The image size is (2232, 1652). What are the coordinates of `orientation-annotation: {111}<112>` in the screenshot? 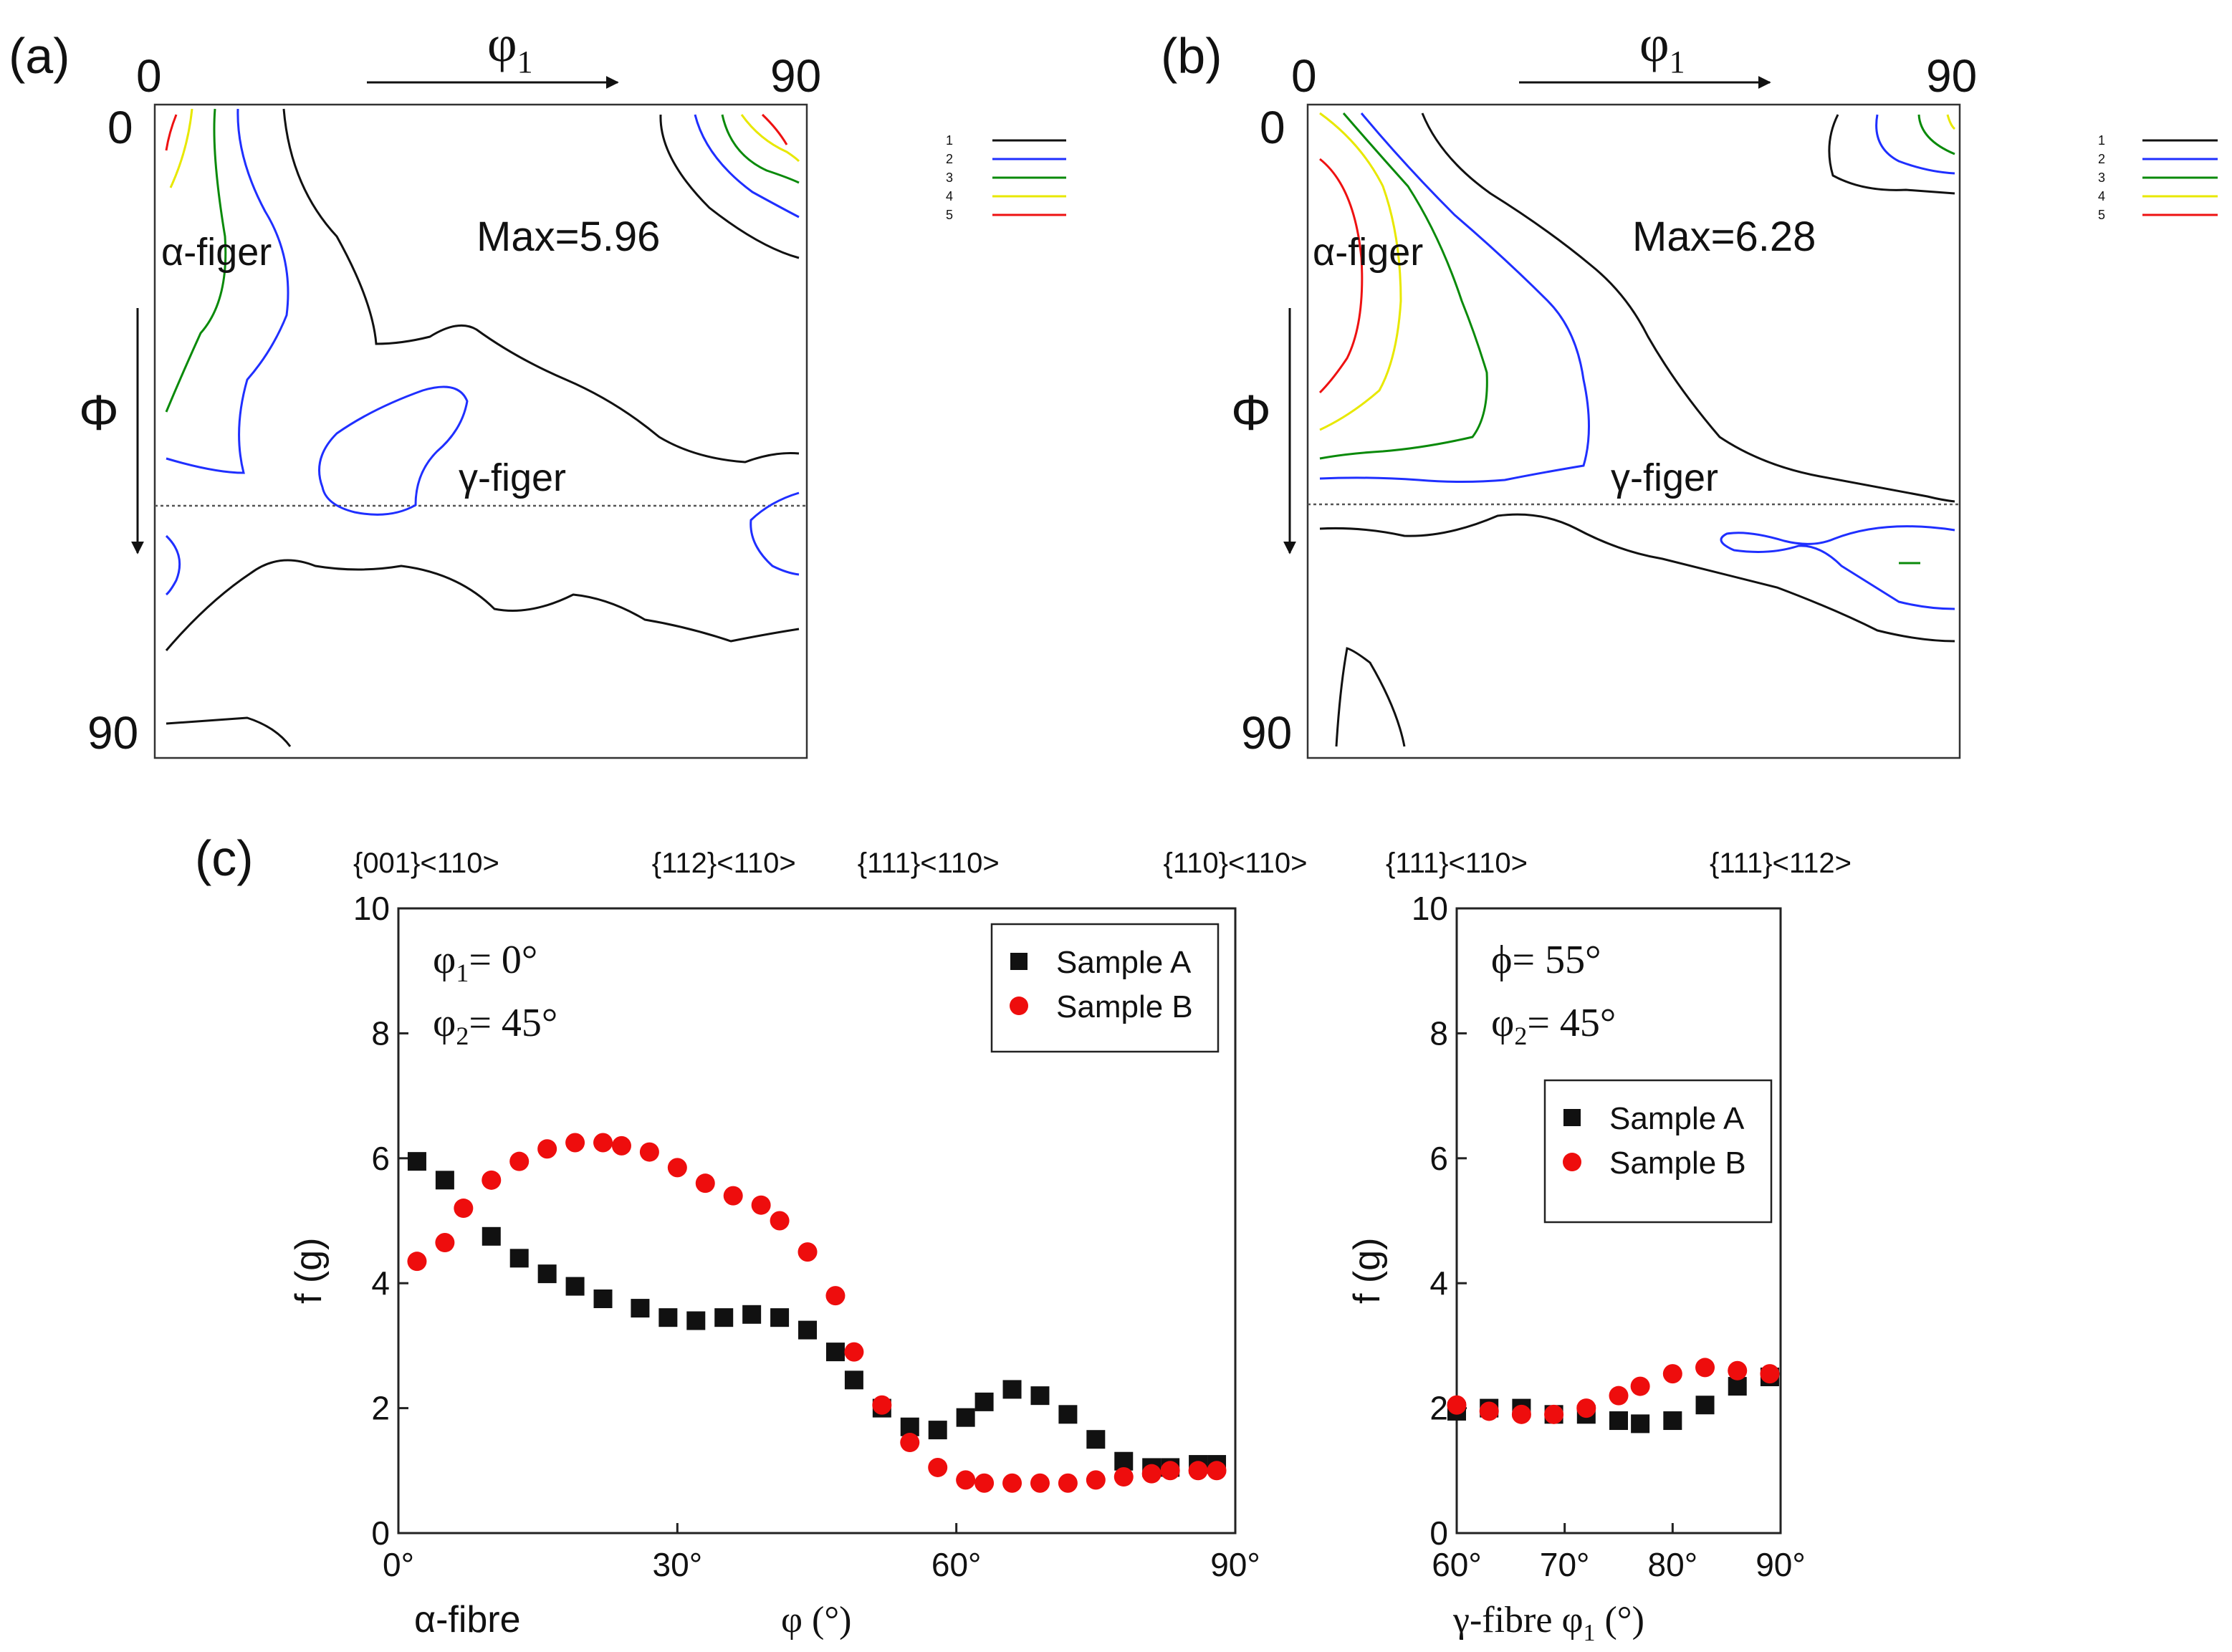 It's located at (1781, 863).